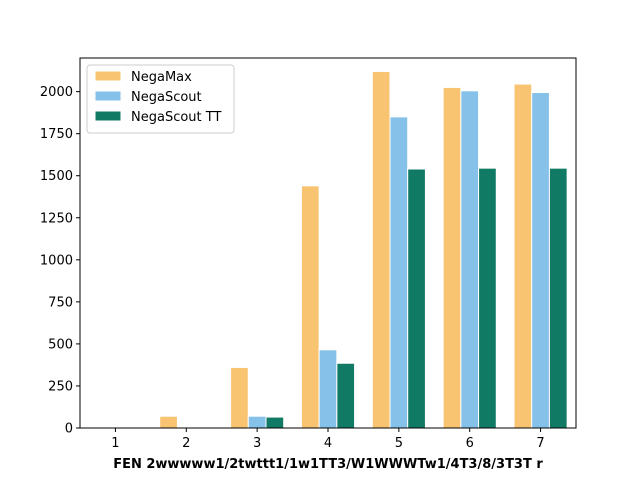 The width and height of the screenshot is (640, 480). What do you see at coordinates (60, 386) in the screenshot?
I see `y-tick-label: 250` at bounding box center [60, 386].